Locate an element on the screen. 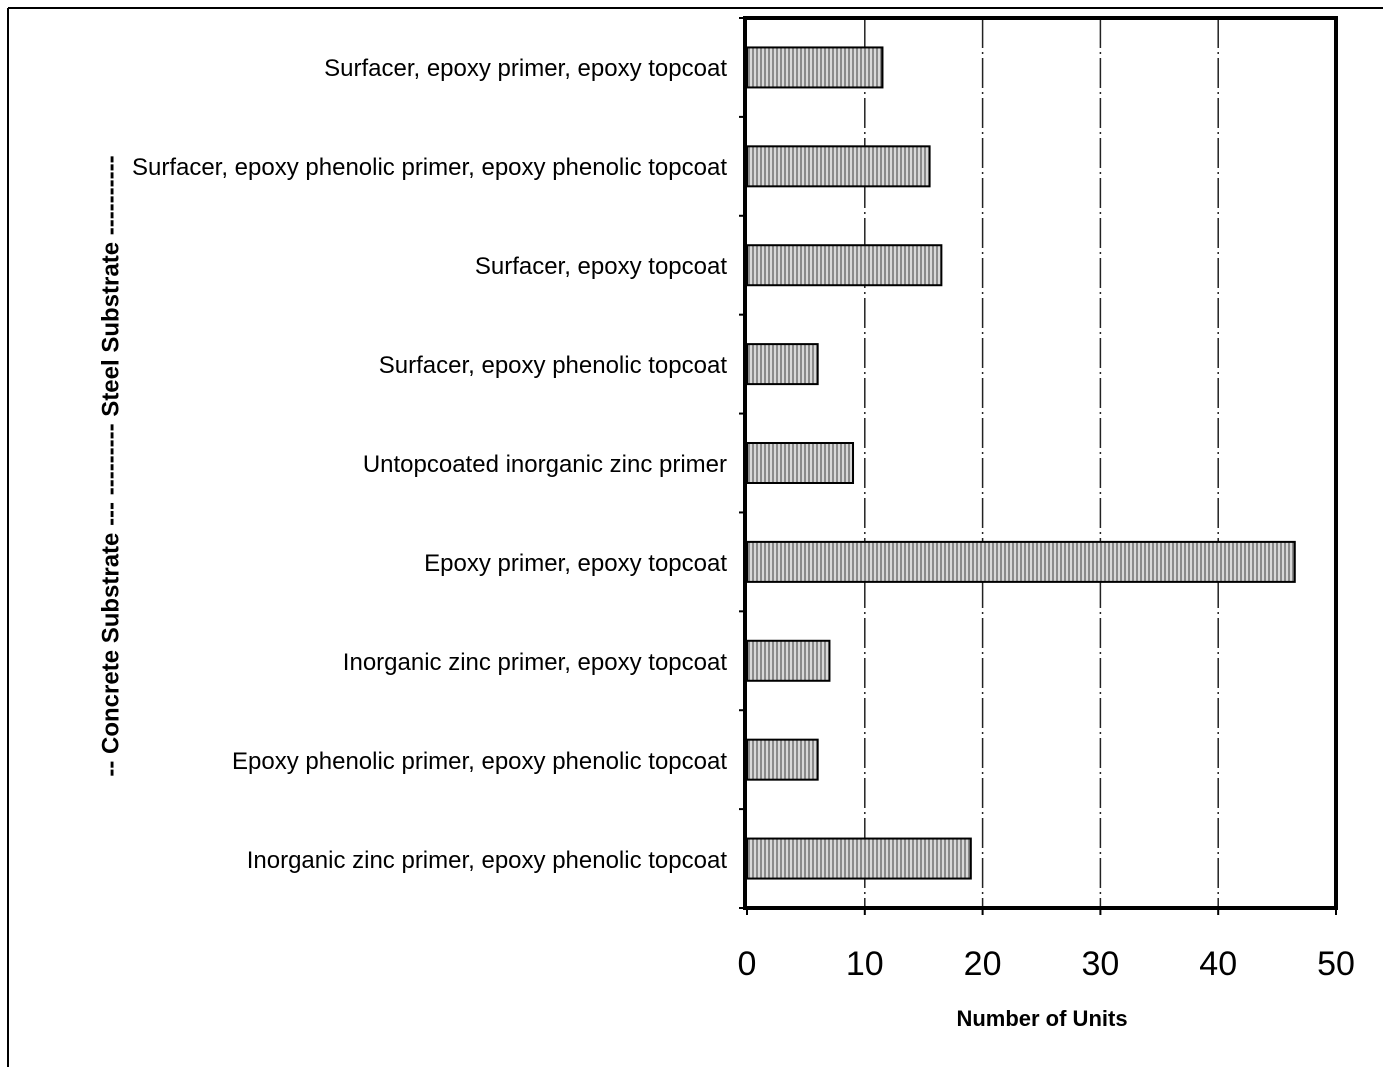 Image resolution: width=1383 pixels, height=1067 pixels. y-tick-label-box: Untopcoated inorganic zinc primer is located at coordinates (417, 465).